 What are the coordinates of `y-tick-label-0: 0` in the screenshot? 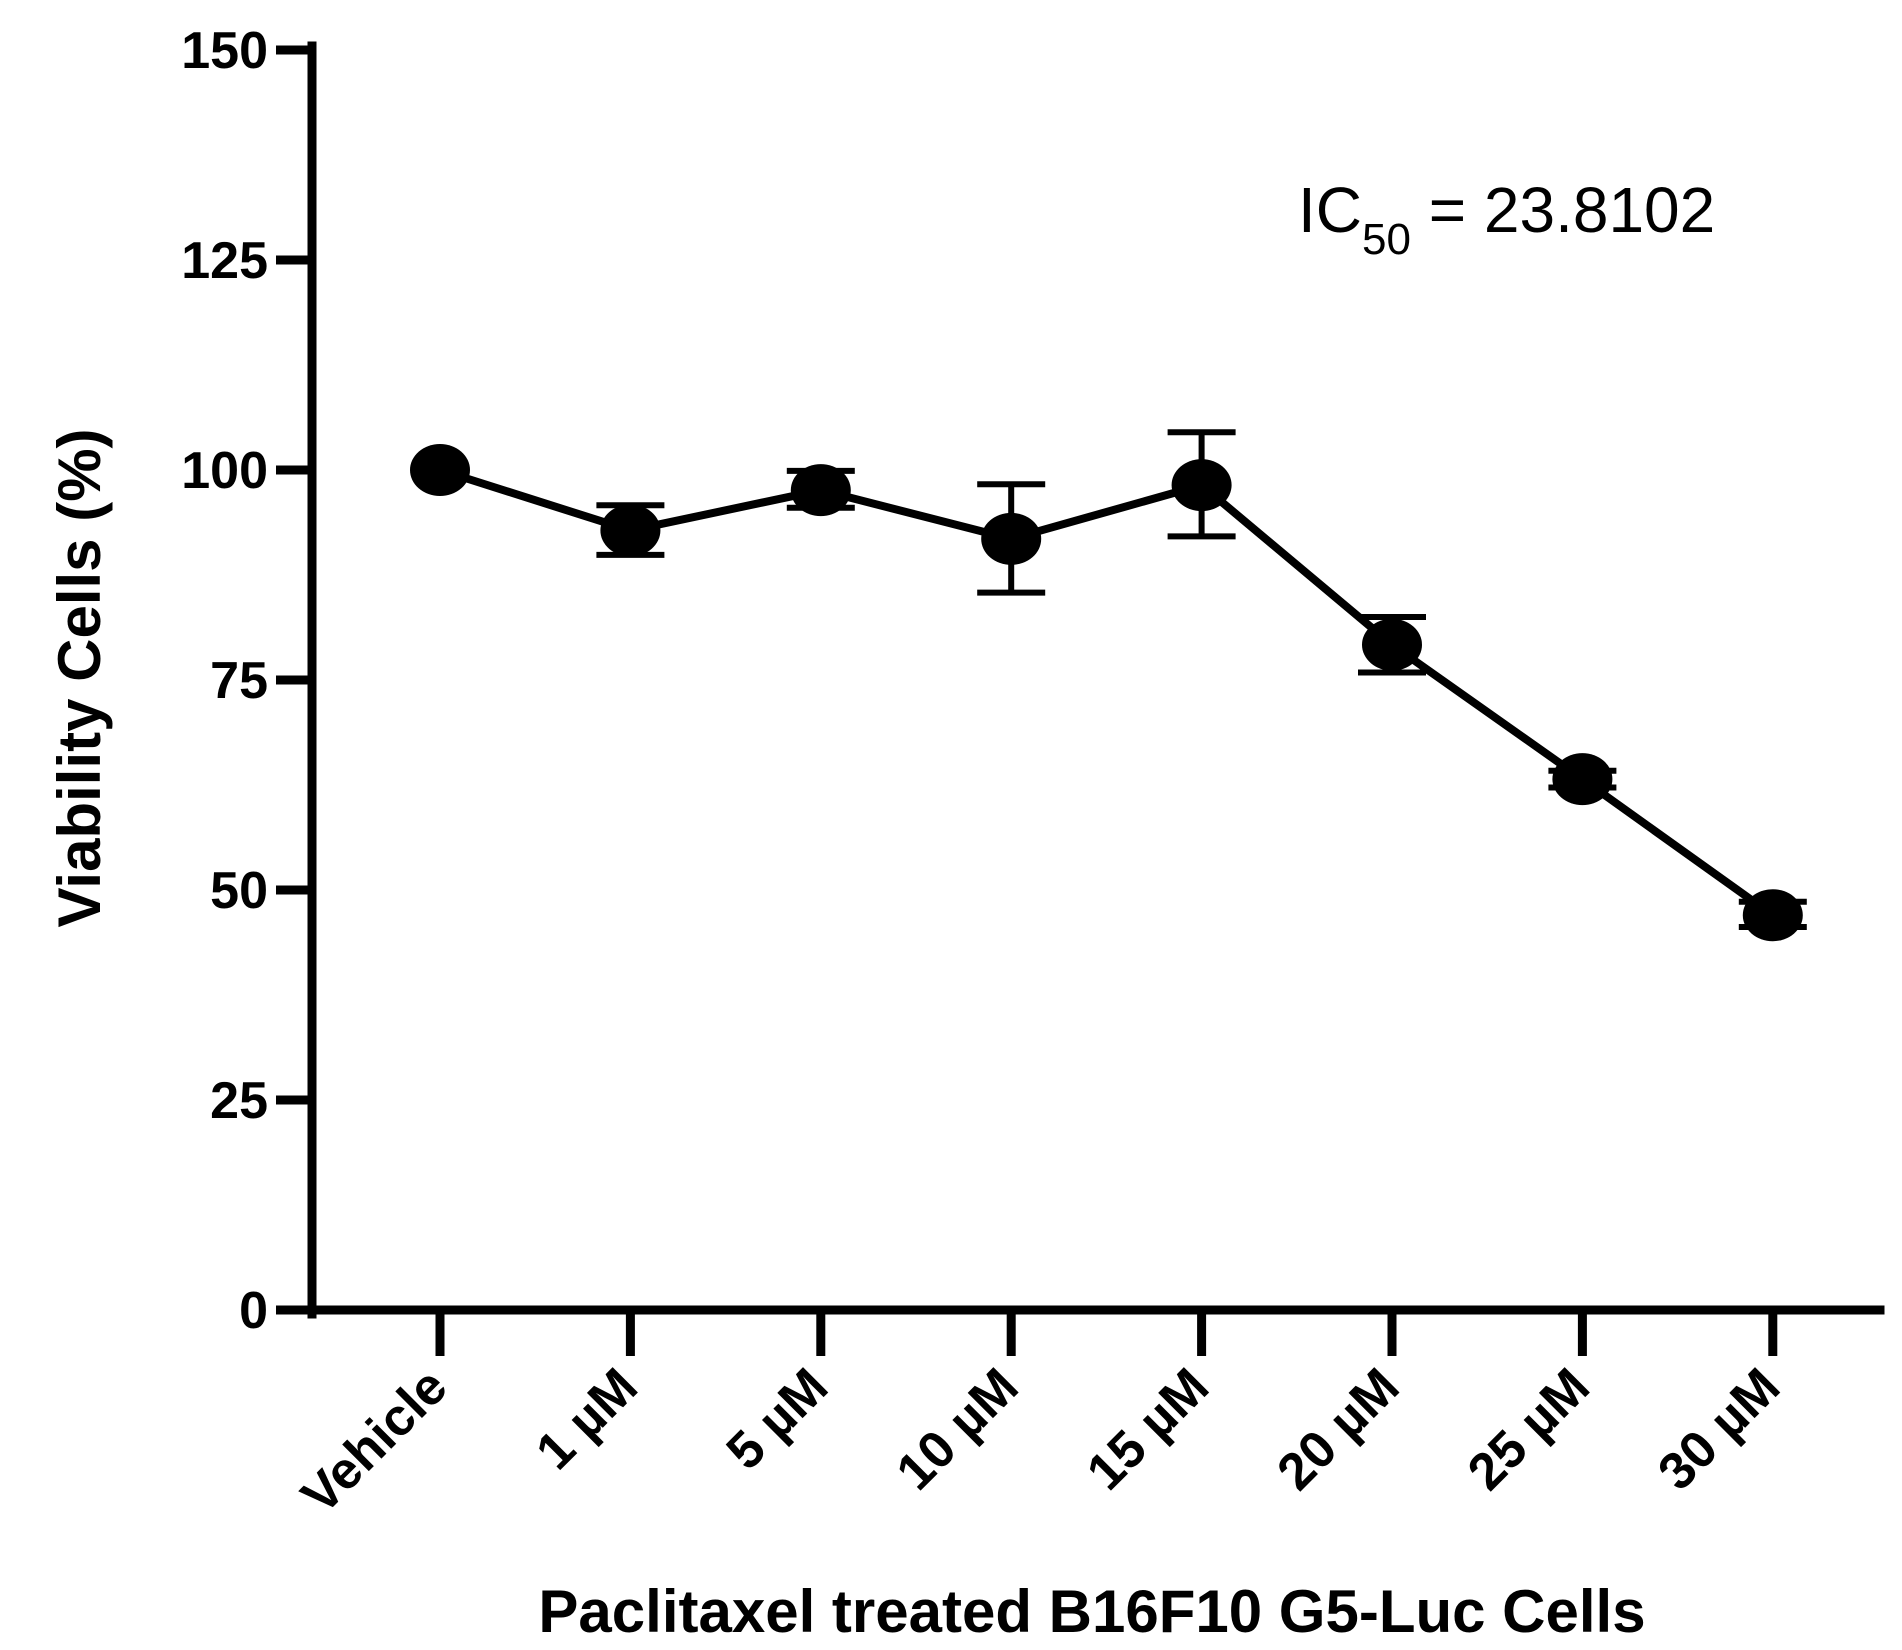 It's located at (253, 1311).